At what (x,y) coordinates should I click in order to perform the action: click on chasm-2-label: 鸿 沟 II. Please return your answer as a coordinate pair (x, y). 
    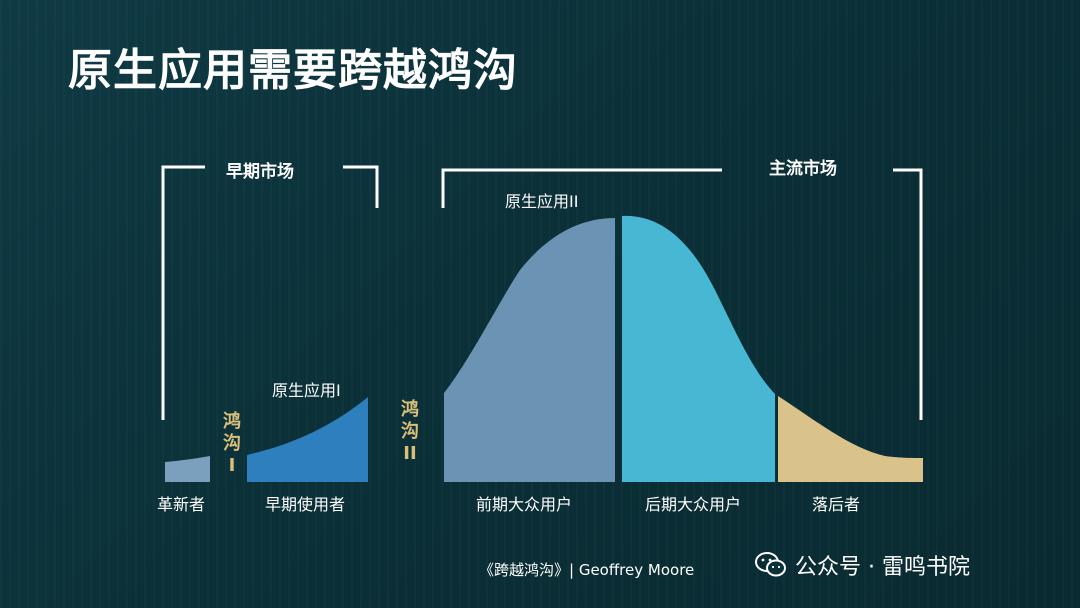
    Looking at the image, I should click on (410, 432).